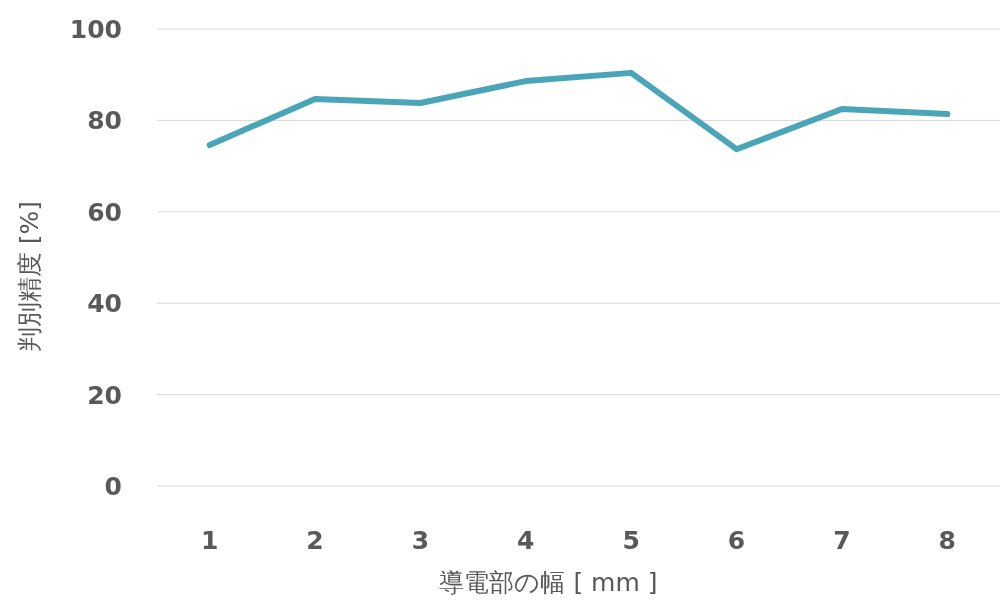  Describe the element at coordinates (104, 304) in the screenshot. I see `y-tick-label: 40` at that location.